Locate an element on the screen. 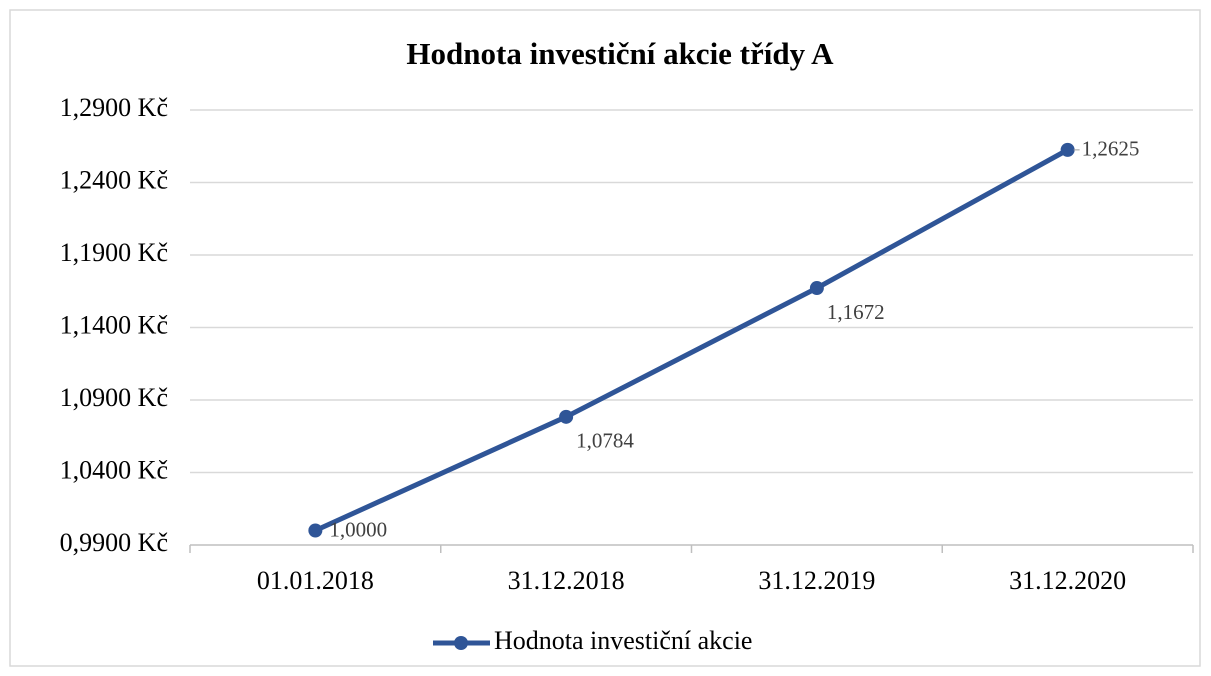 Image resolution: width=1211 pixels, height=676 pixels. y-tick-label: 1,2900 Kč is located at coordinates (114, 107).